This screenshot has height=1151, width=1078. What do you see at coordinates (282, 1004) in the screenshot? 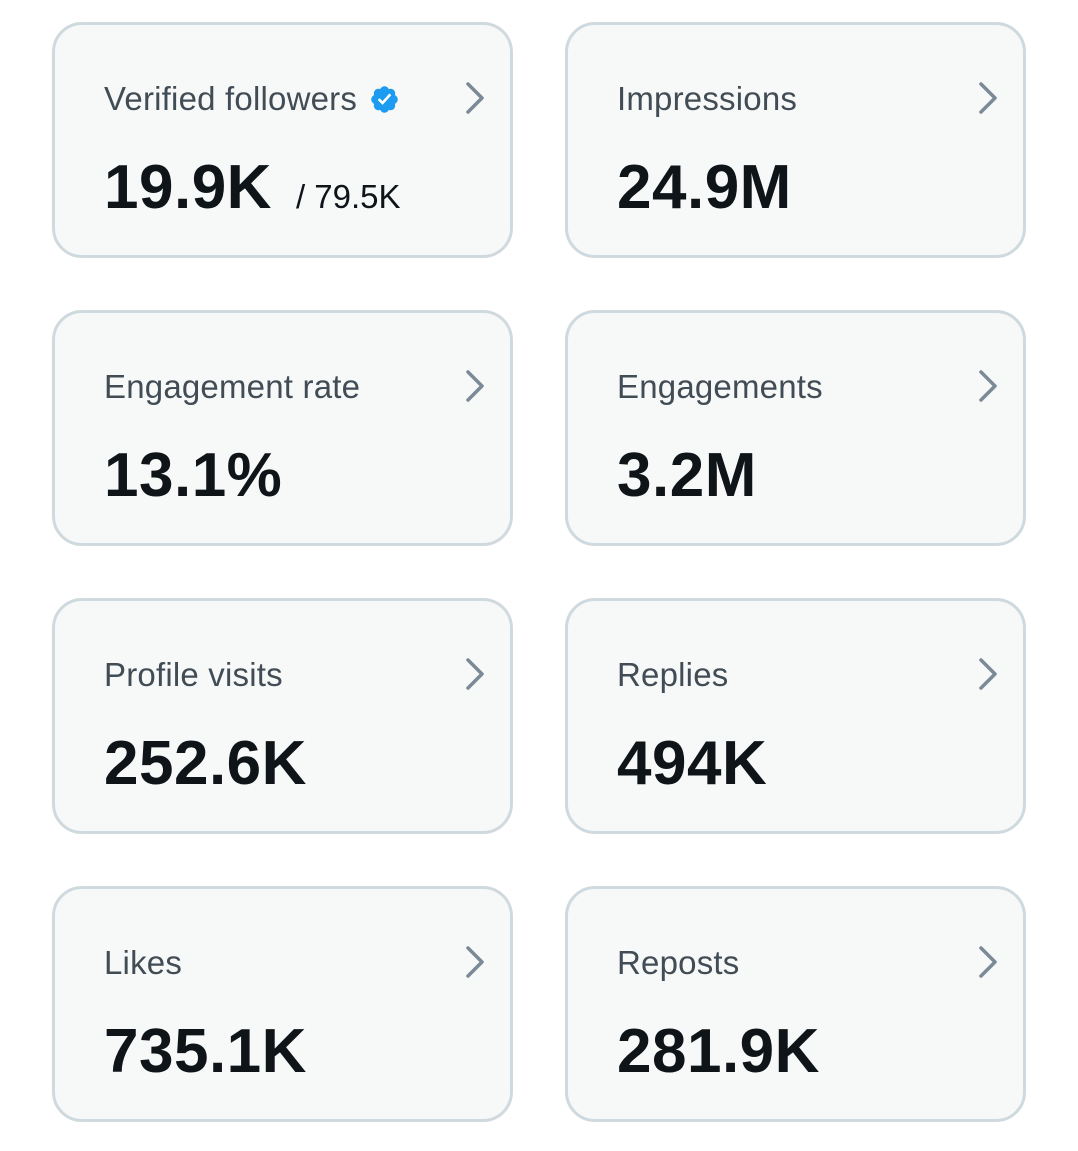
I see `stat-card-likes: Likes 735.1K` at bounding box center [282, 1004].